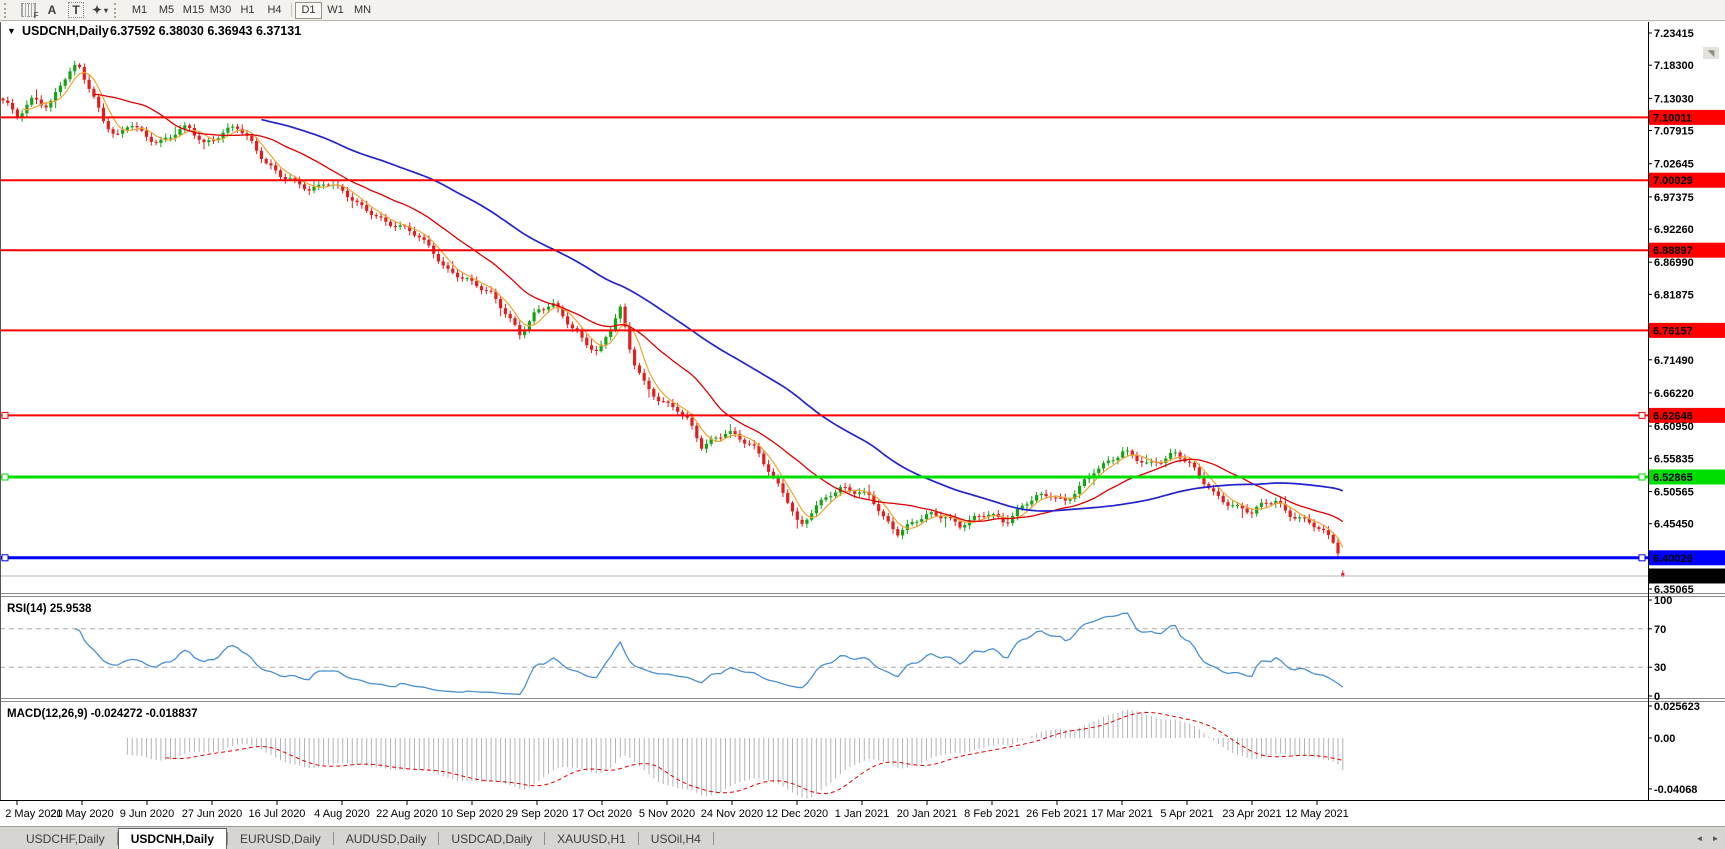 This screenshot has height=849, width=1725. What do you see at coordinates (386, 839) in the screenshot?
I see `tab-audusd-daily: AUDUSD,Daily` at bounding box center [386, 839].